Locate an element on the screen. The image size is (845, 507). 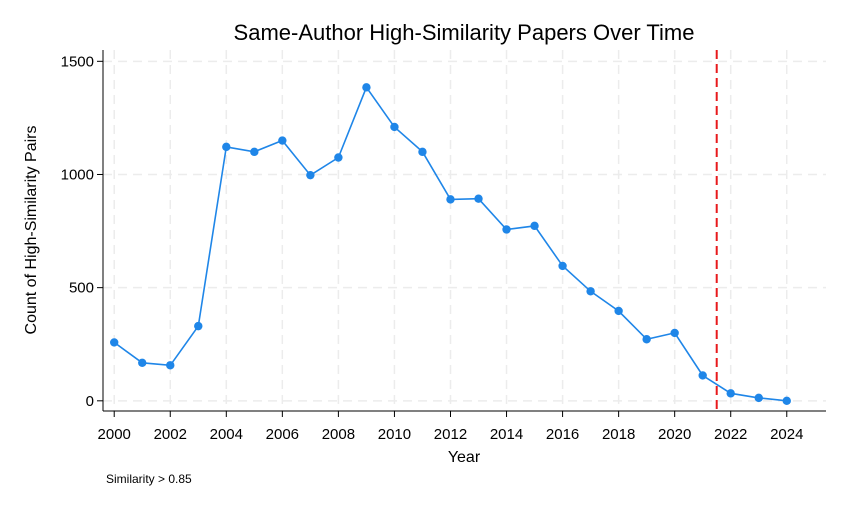
data-point-2004 is located at coordinates (226, 147).